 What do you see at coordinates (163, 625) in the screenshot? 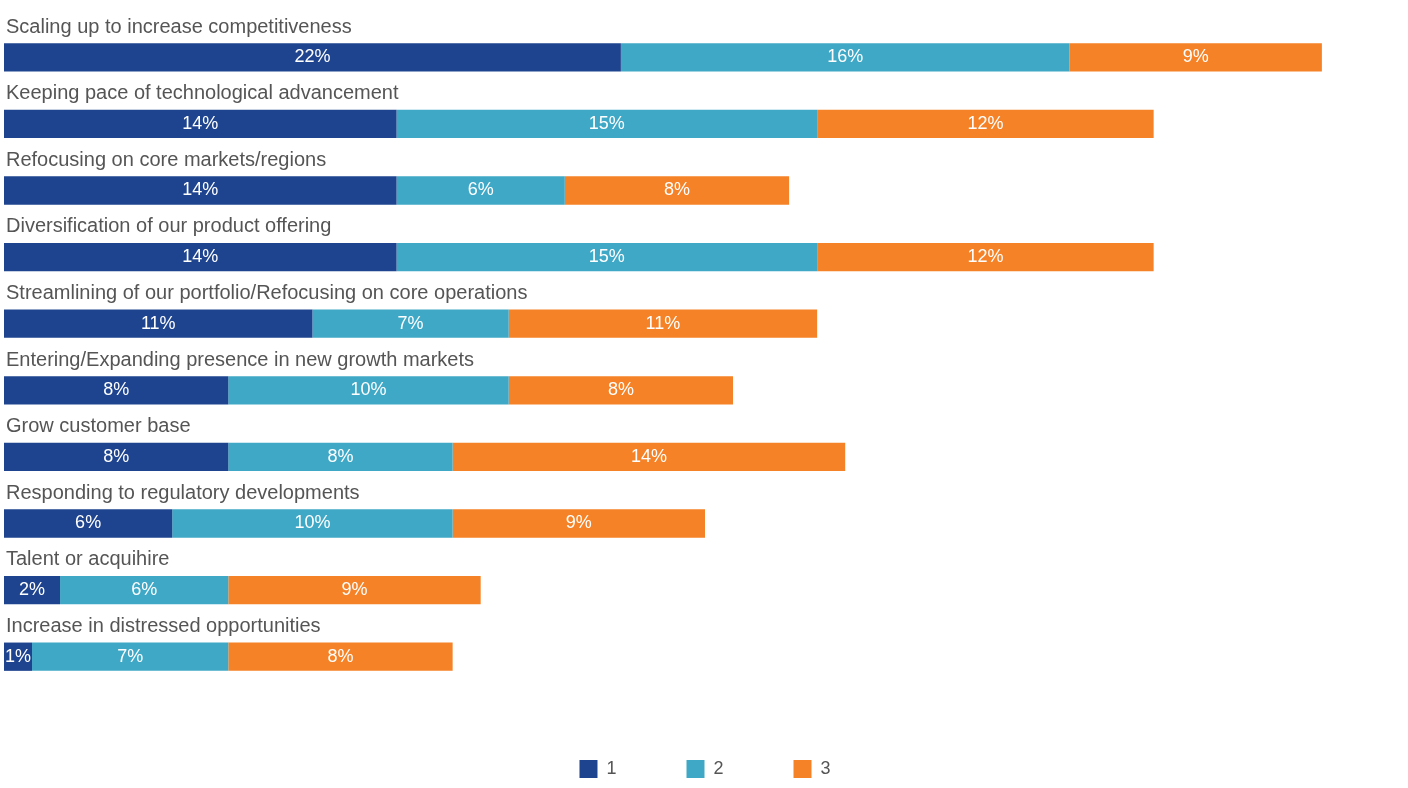
I see `y-tick-label: Increase in distressed opportunities` at bounding box center [163, 625].